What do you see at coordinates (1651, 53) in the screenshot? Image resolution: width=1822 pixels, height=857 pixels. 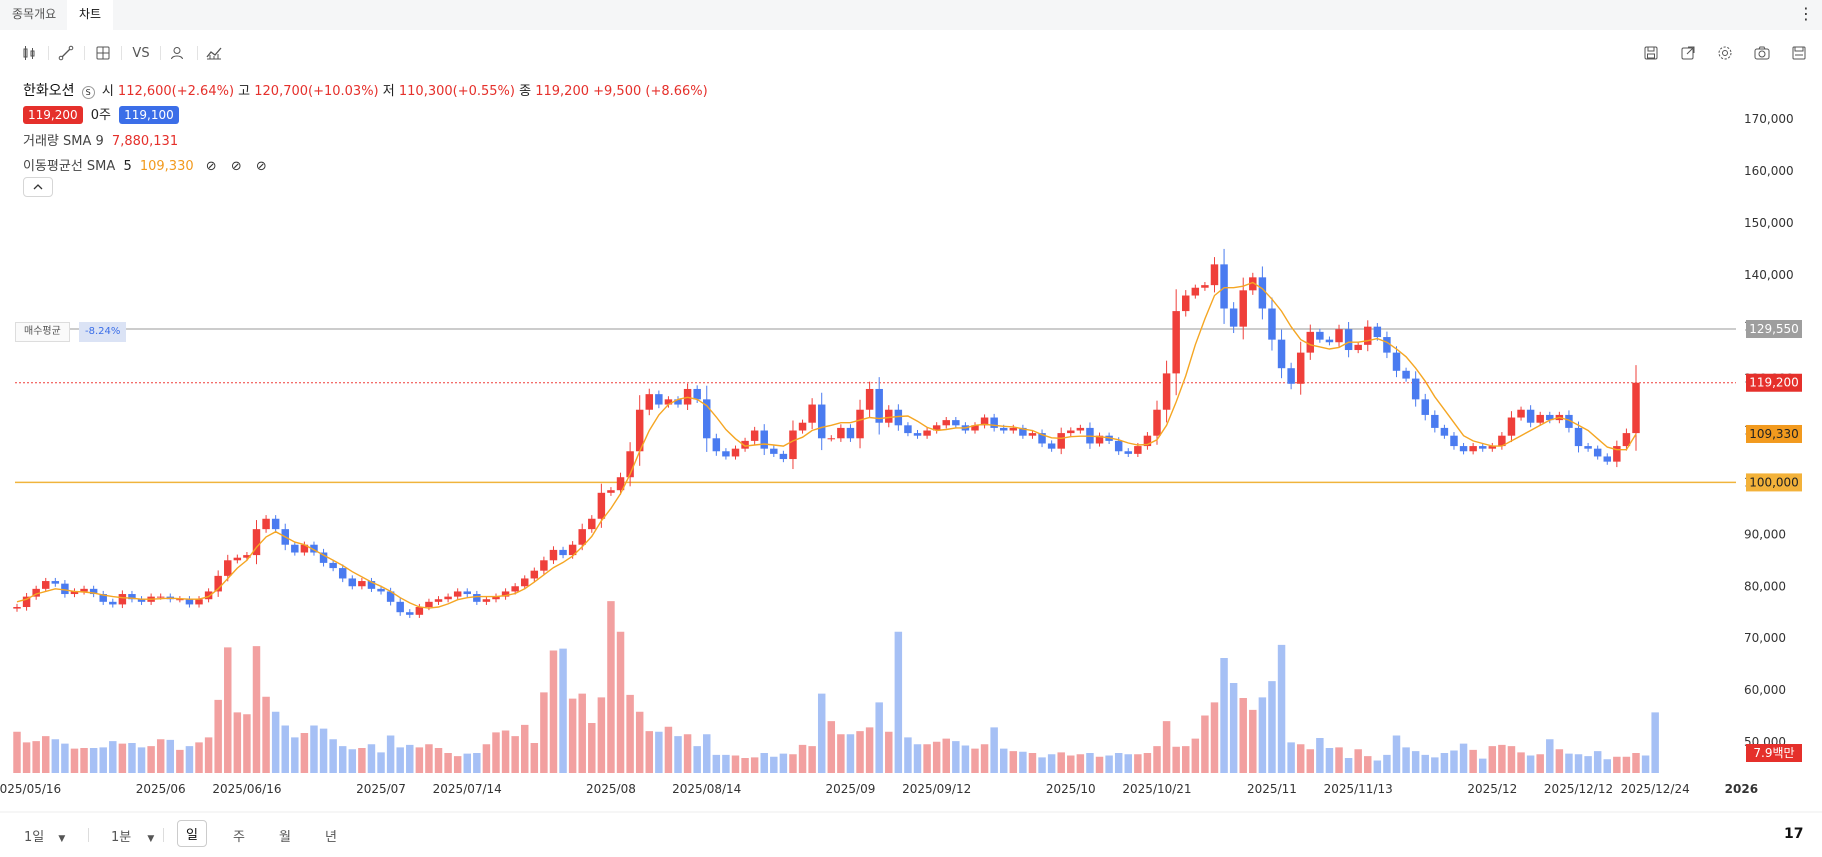 I see `save-icon` at bounding box center [1651, 53].